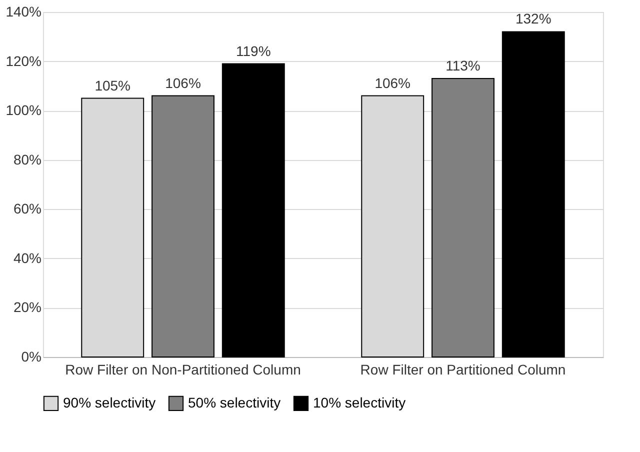 The height and width of the screenshot is (452, 640). I want to click on data-label: 113%, so click(463, 66).